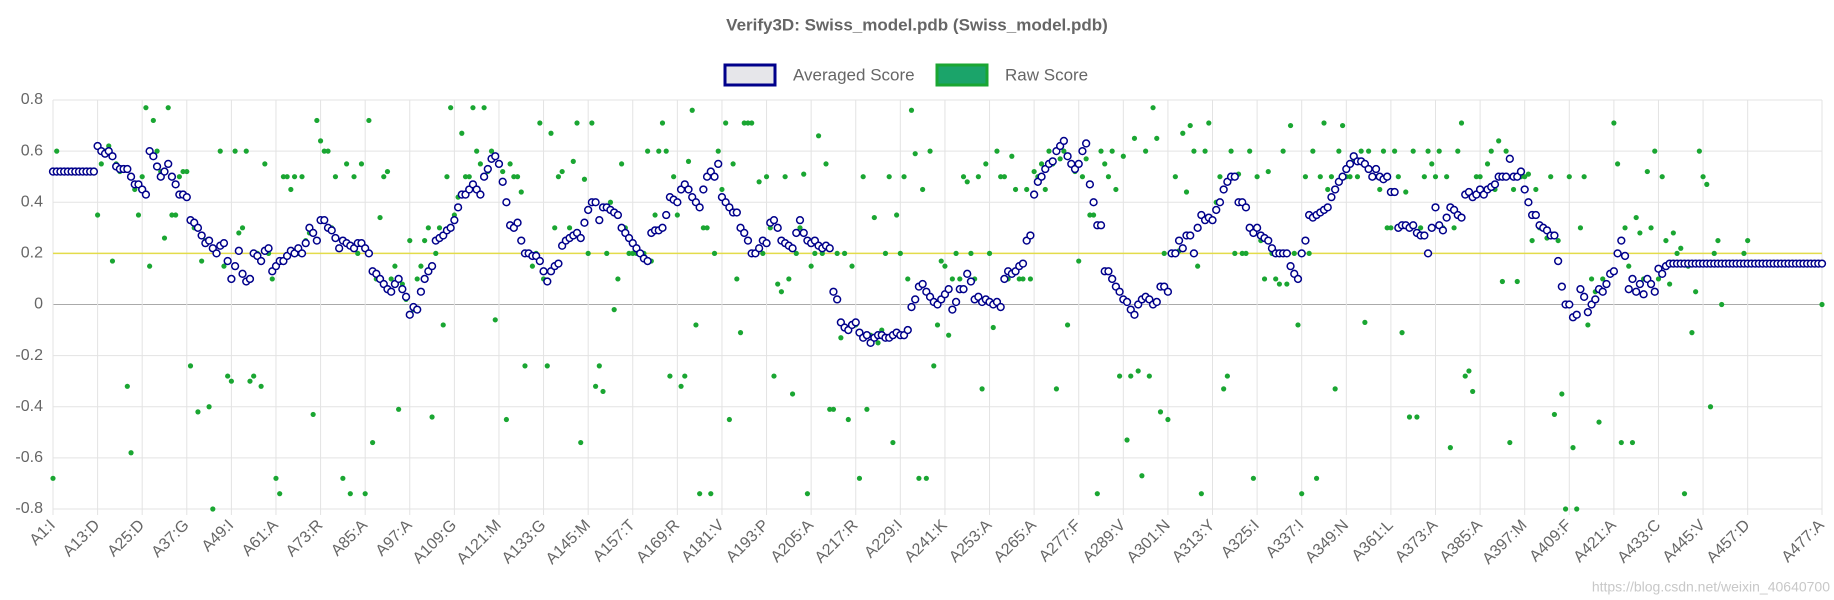  What do you see at coordinates (750, 75) in the screenshot?
I see `legend-swatch` at bounding box center [750, 75].